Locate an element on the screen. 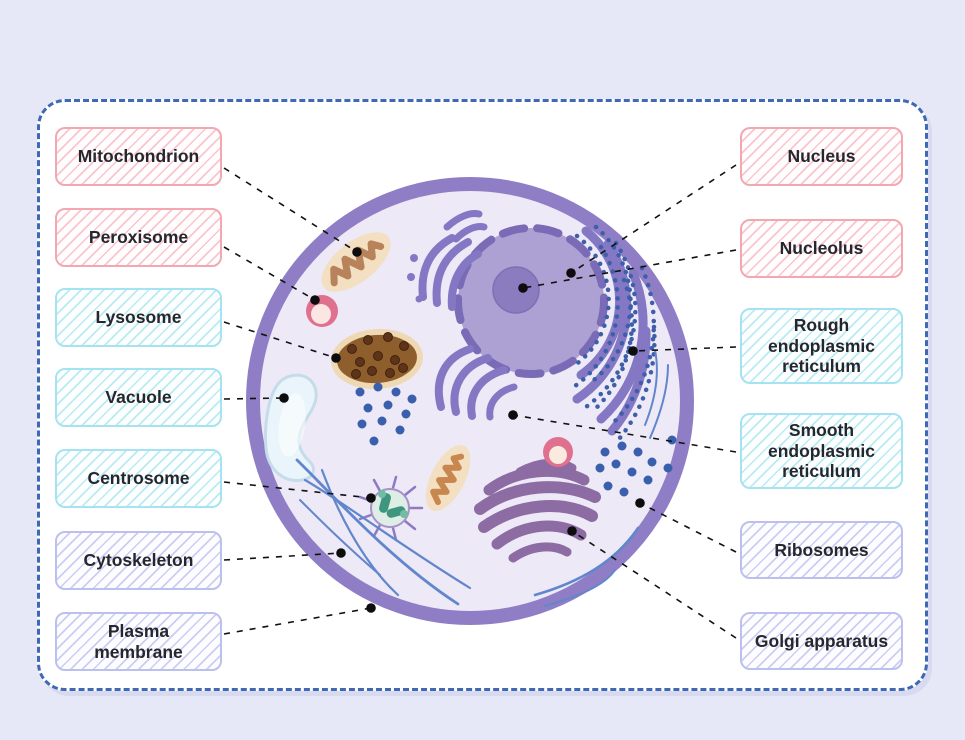 The image size is (965, 740). label-rough-er: Rough endoplasmic reticulum is located at coordinates (821, 346).